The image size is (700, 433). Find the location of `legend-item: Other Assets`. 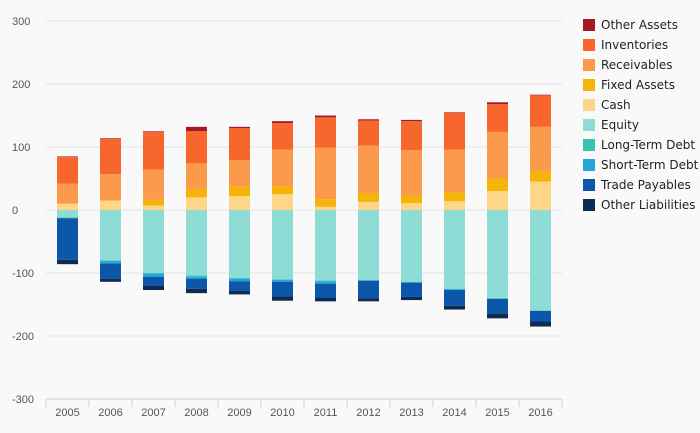

legend-item: Other Assets is located at coordinates (630, 25).